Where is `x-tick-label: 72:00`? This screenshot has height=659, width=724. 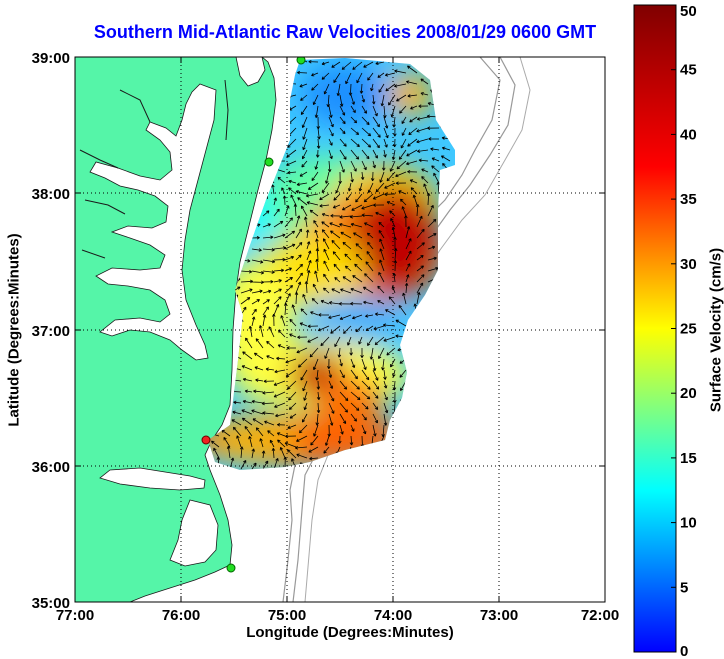
x-tick-label: 72:00 is located at coordinates (600, 615).